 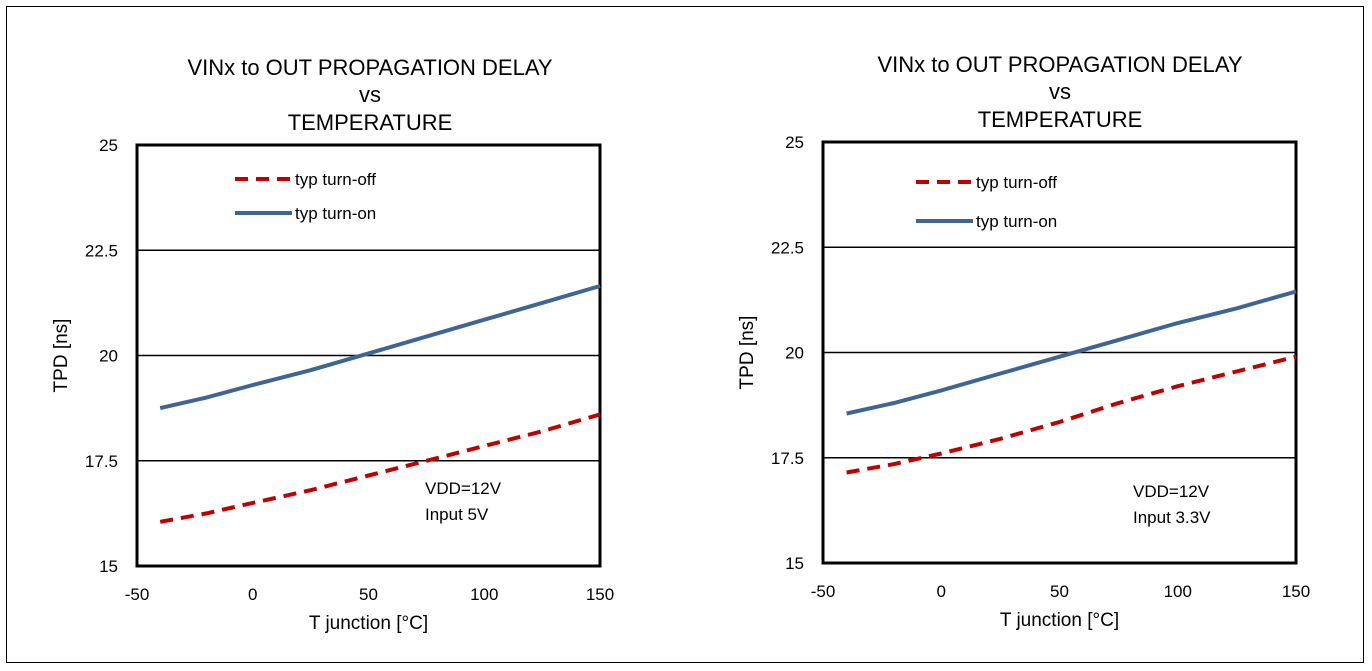 What do you see at coordinates (1172, 517) in the screenshot?
I see `annotation-text: Input 3.3V` at bounding box center [1172, 517].